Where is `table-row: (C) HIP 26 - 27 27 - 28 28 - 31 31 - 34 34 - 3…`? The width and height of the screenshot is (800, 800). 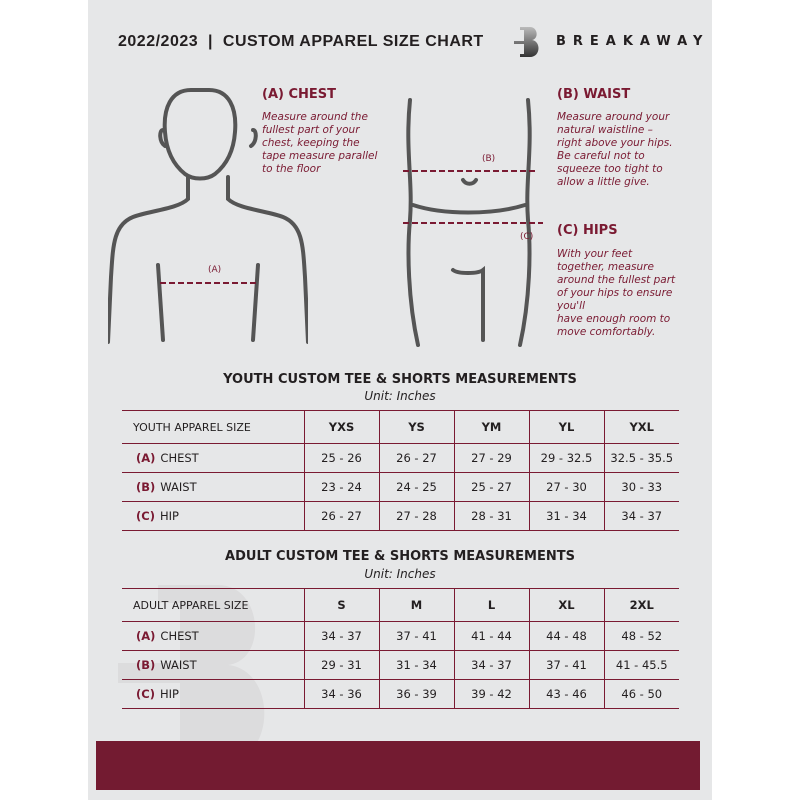 table-row: (C) HIP 26 - 27 27 - 28 28 - 31 31 - 34 34 - 3… is located at coordinates (400, 516).